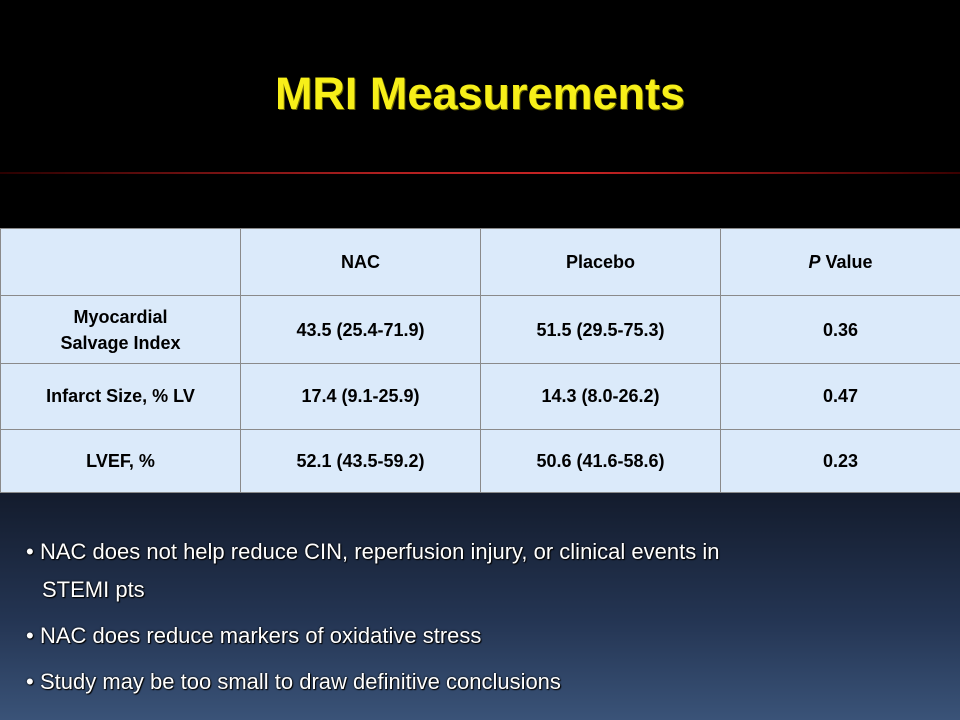 The width and height of the screenshot is (960, 720). I want to click on row-label-lvef: LVEF, %, so click(120, 461).